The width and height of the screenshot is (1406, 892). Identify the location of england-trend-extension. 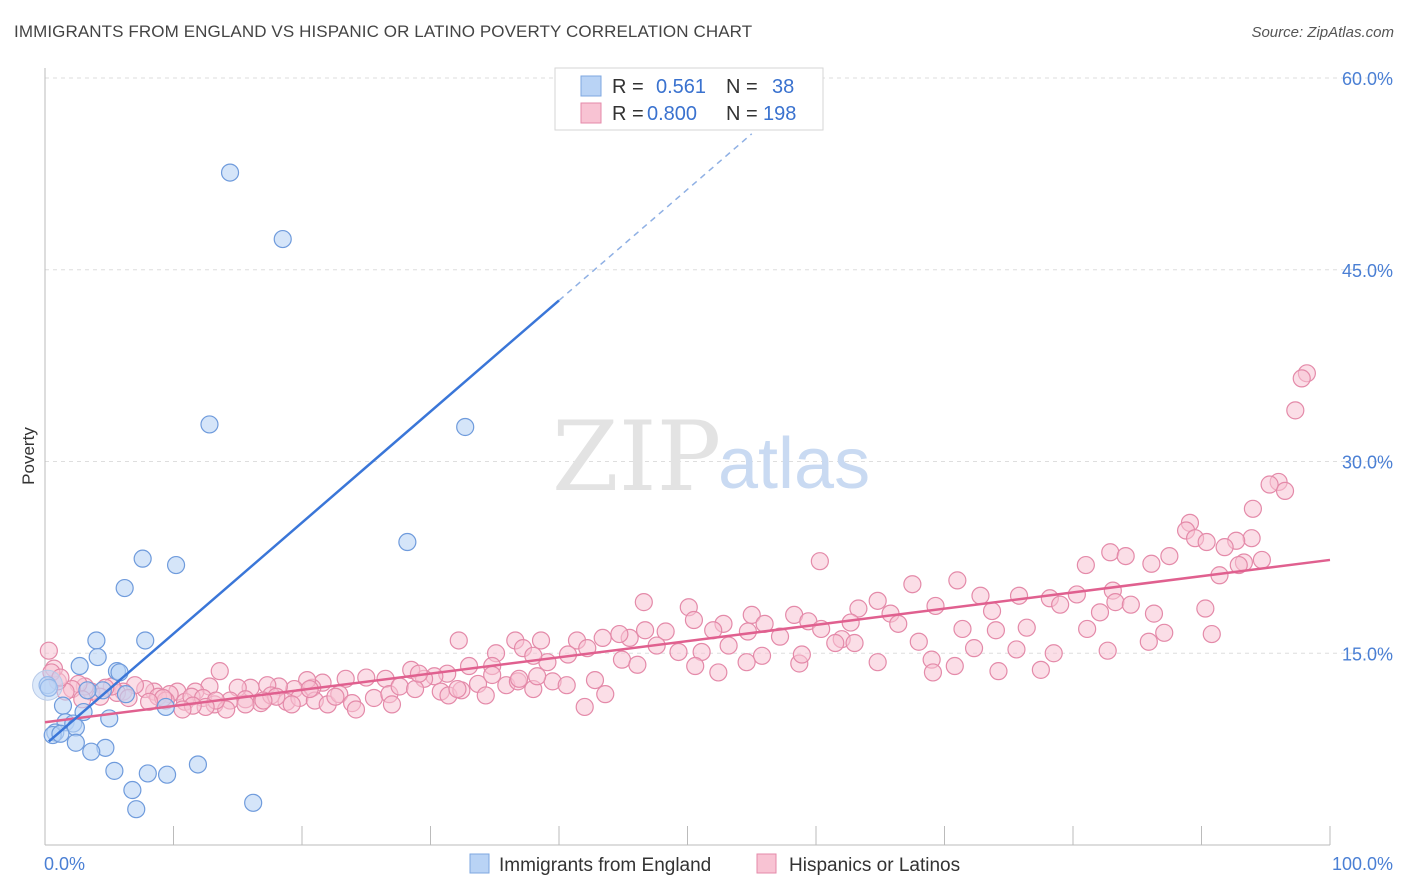
(655, 217).